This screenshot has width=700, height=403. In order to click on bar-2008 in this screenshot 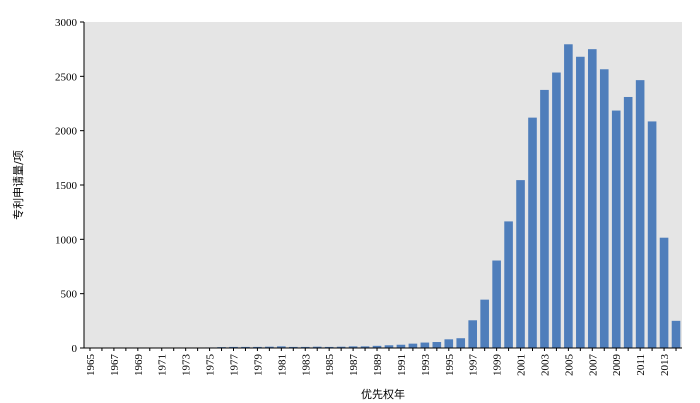, I will do `click(604, 209)`.